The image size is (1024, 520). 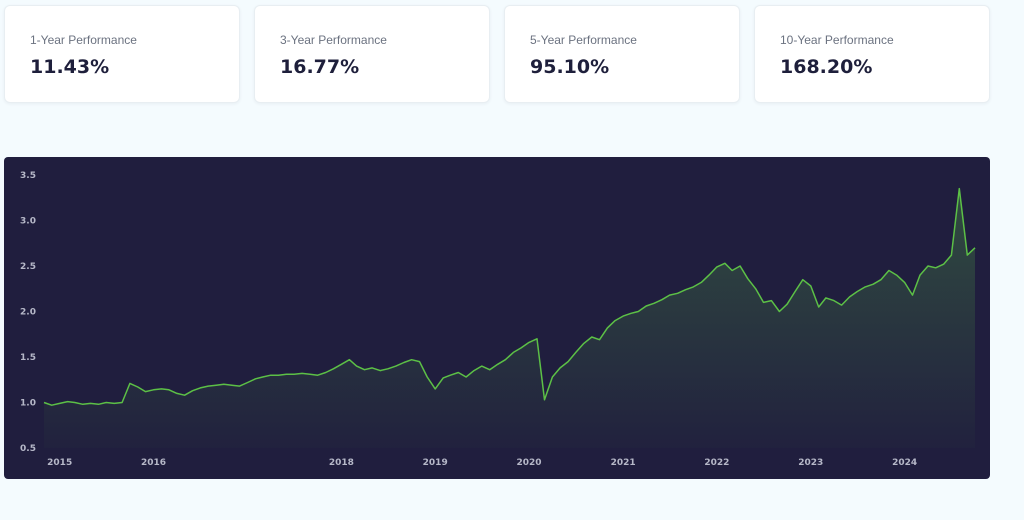 What do you see at coordinates (70, 67) in the screenshot?
I see `card-value: 11.43%` at bounding box center [70, 67].